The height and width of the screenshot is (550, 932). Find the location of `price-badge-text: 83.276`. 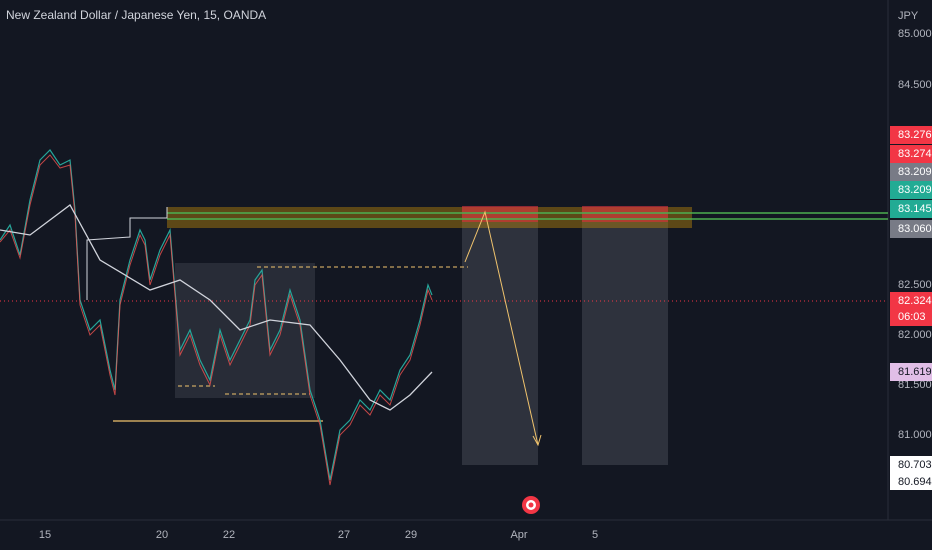

price-badge-text: 83.276 is located at coordinates (915, 135).